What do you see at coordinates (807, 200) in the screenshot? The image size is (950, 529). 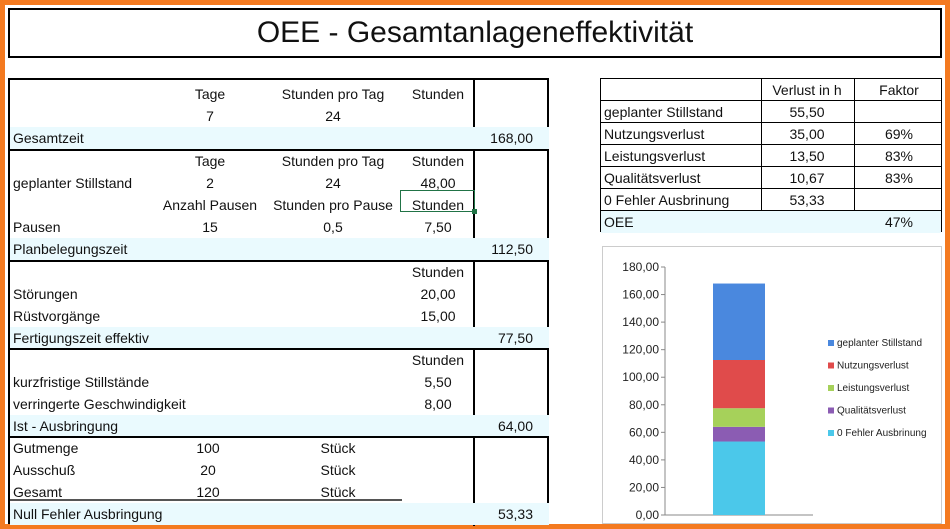 I see `cell: 53,33` at bounding box center [807, 200].